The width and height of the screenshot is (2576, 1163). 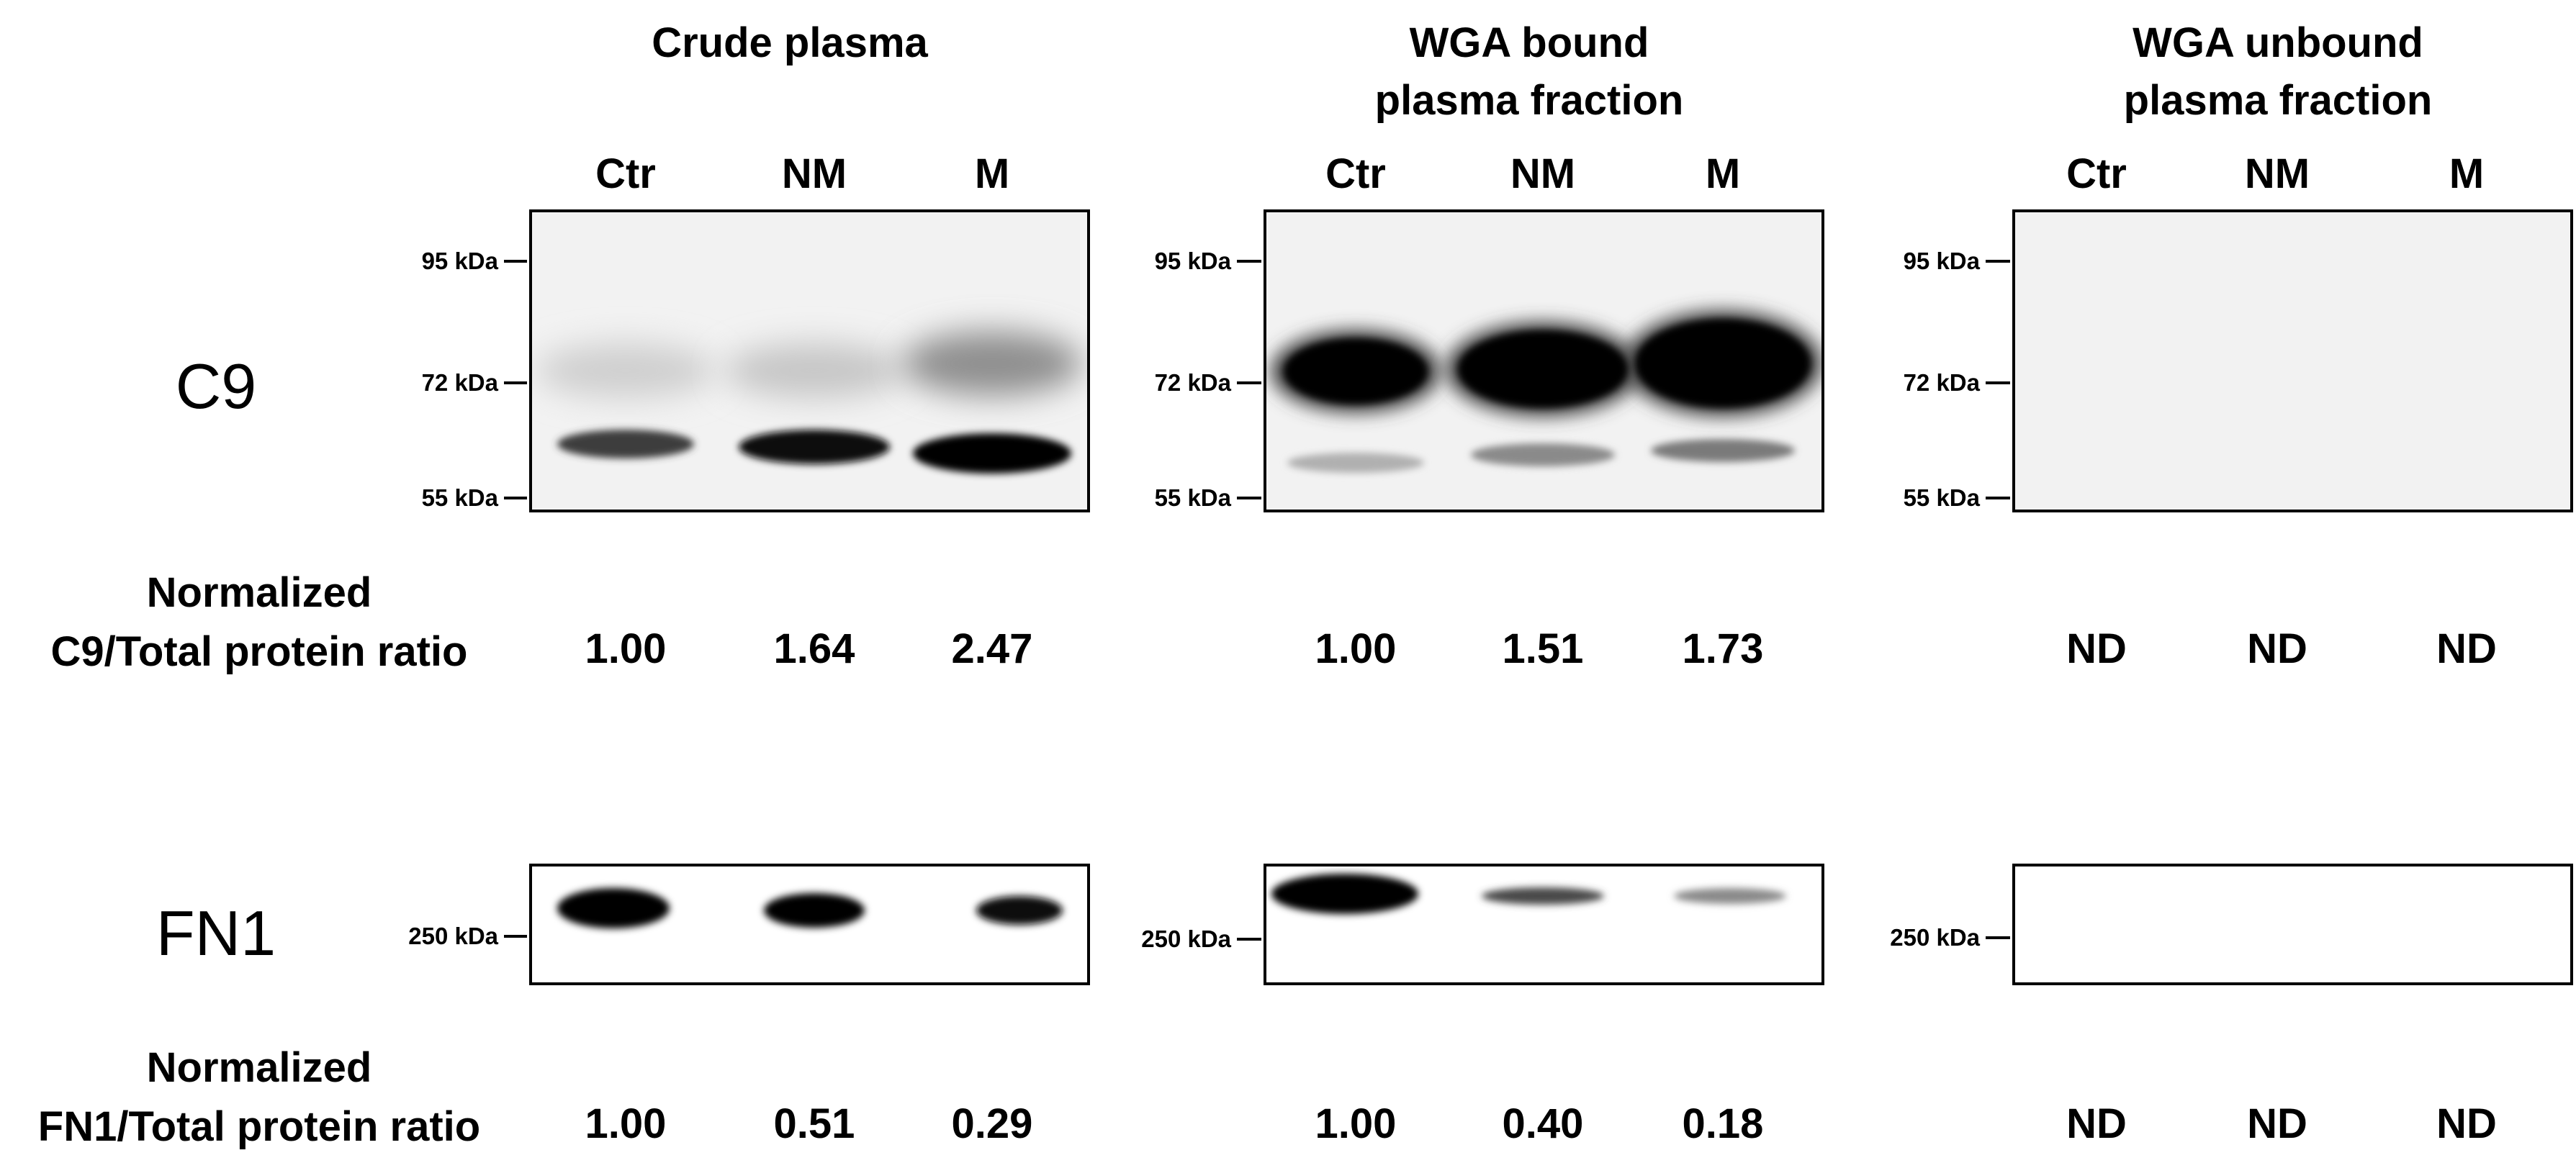 I want to click on panel-title-wga-bound: WGA bound plasma fraction, so click(x=1529, y=71).